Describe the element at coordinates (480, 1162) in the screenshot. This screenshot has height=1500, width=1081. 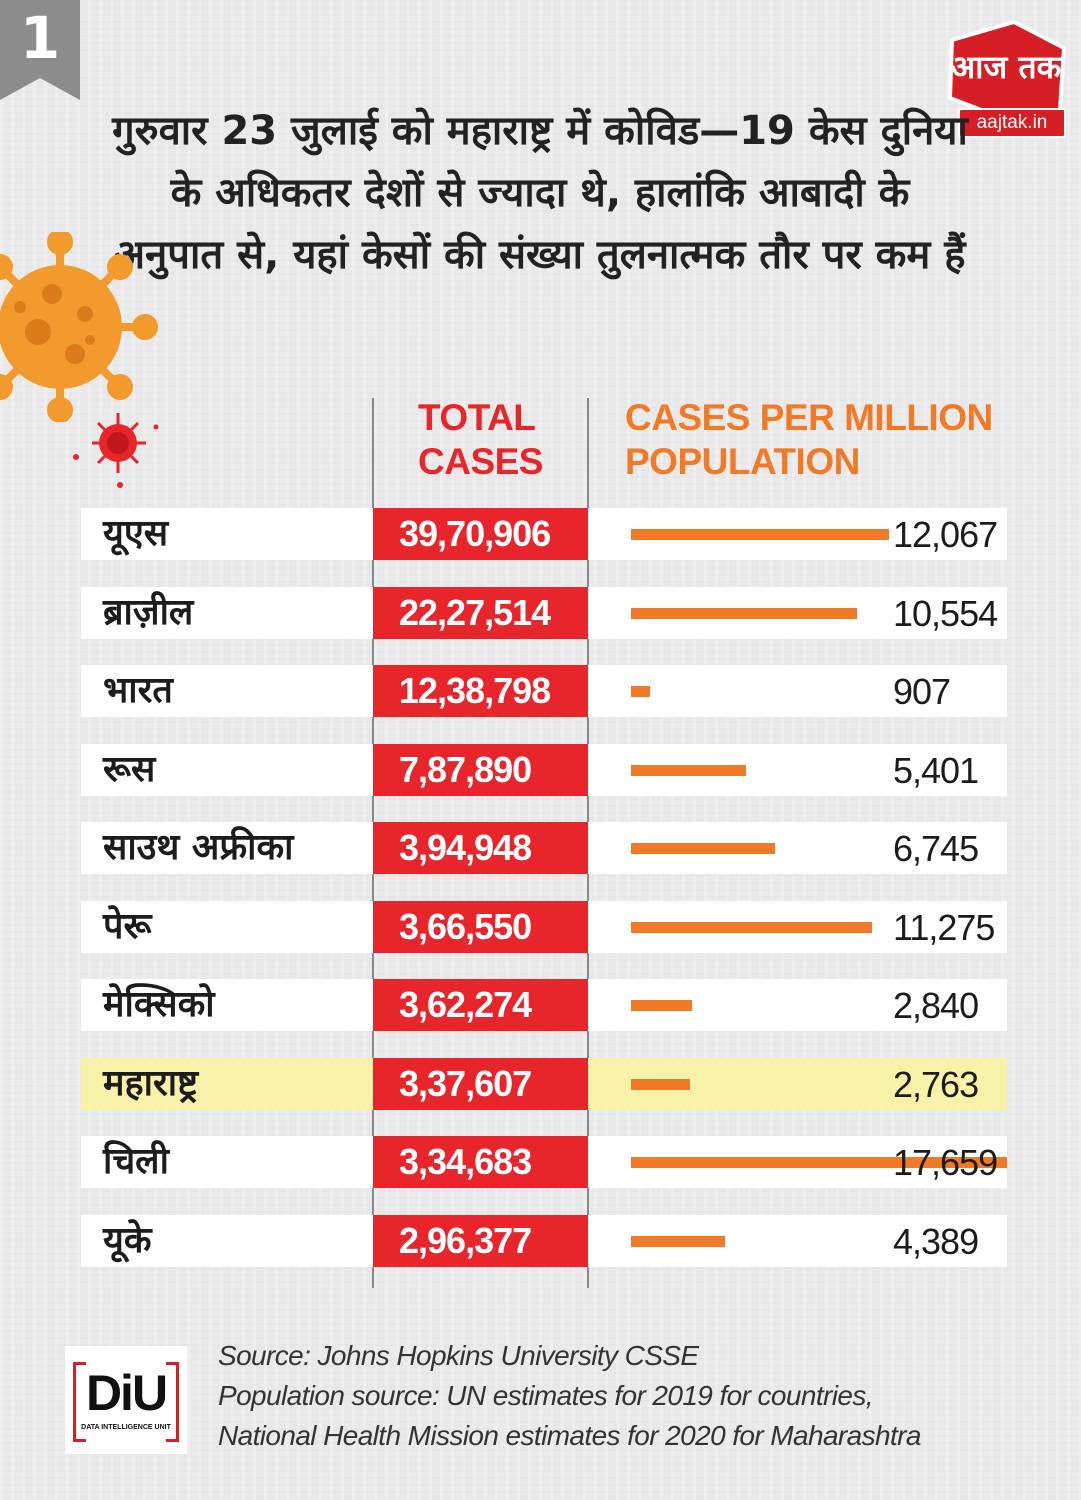
I see `total-cases-value: 3,34,683` at that location.